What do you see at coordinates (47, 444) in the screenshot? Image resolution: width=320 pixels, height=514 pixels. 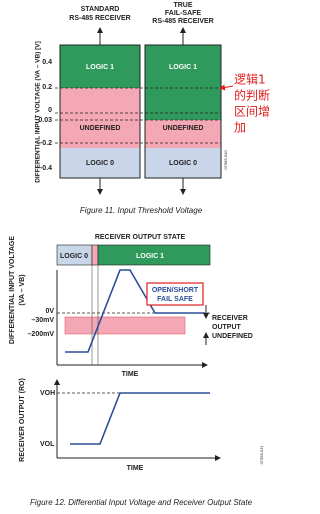 I see `level-label: VOL` at bounding box center [47, 444].